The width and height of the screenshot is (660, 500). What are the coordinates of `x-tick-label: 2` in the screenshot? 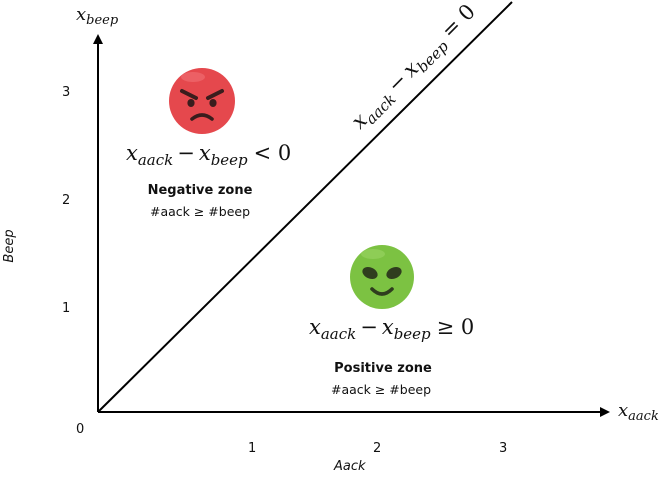 It's located at (377, 448).